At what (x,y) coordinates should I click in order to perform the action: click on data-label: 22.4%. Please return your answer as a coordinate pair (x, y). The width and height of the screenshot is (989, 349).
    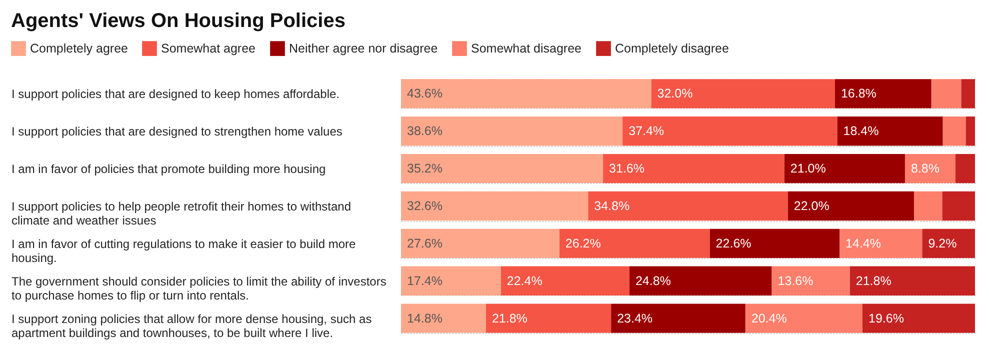
    Looking at the image, I should click on (524, 281).